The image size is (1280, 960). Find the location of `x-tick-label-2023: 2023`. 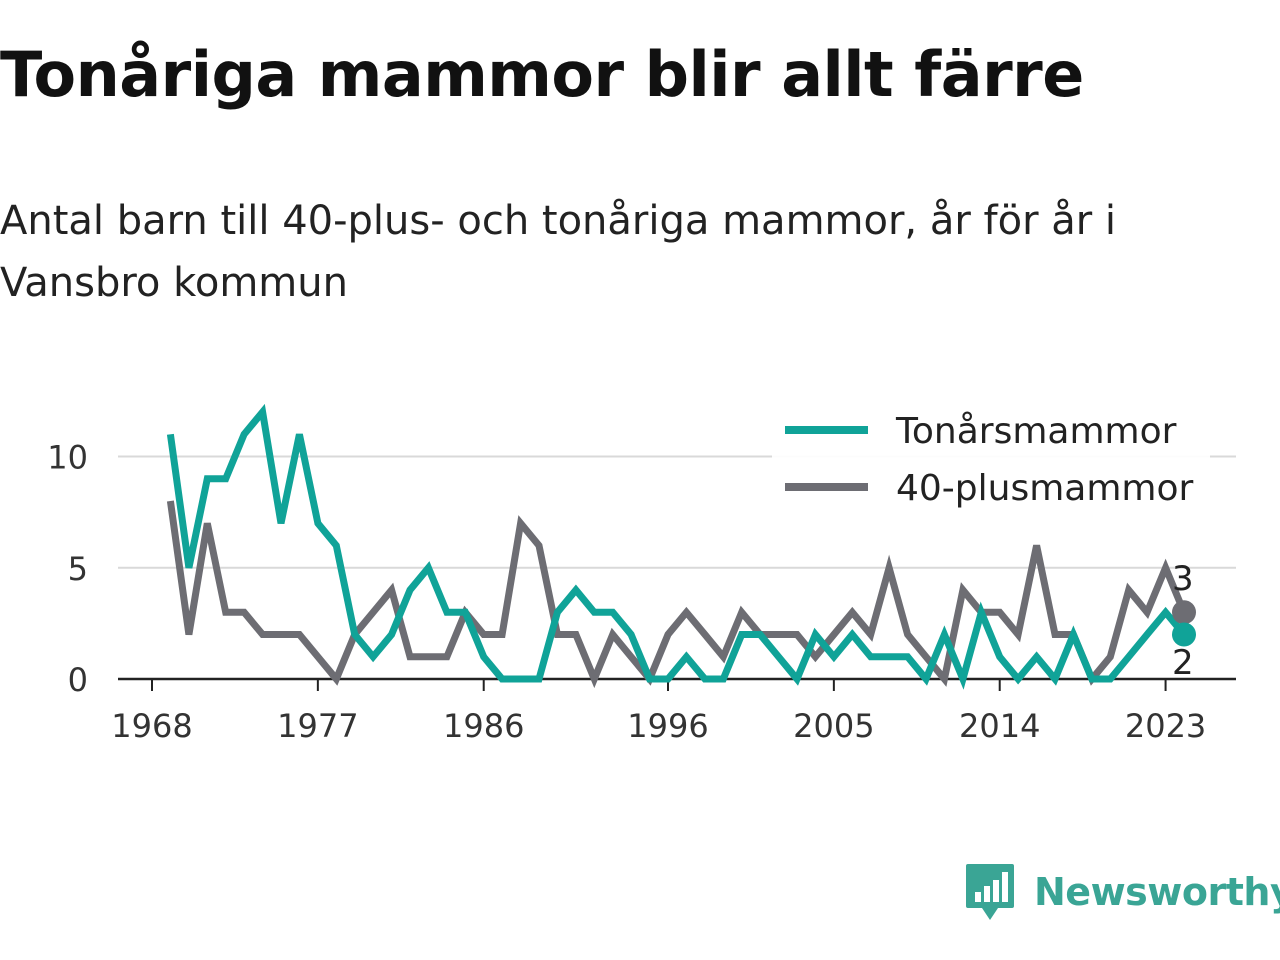

x-tick-label-2023: 2023 is located at coordinates (1165, 726).